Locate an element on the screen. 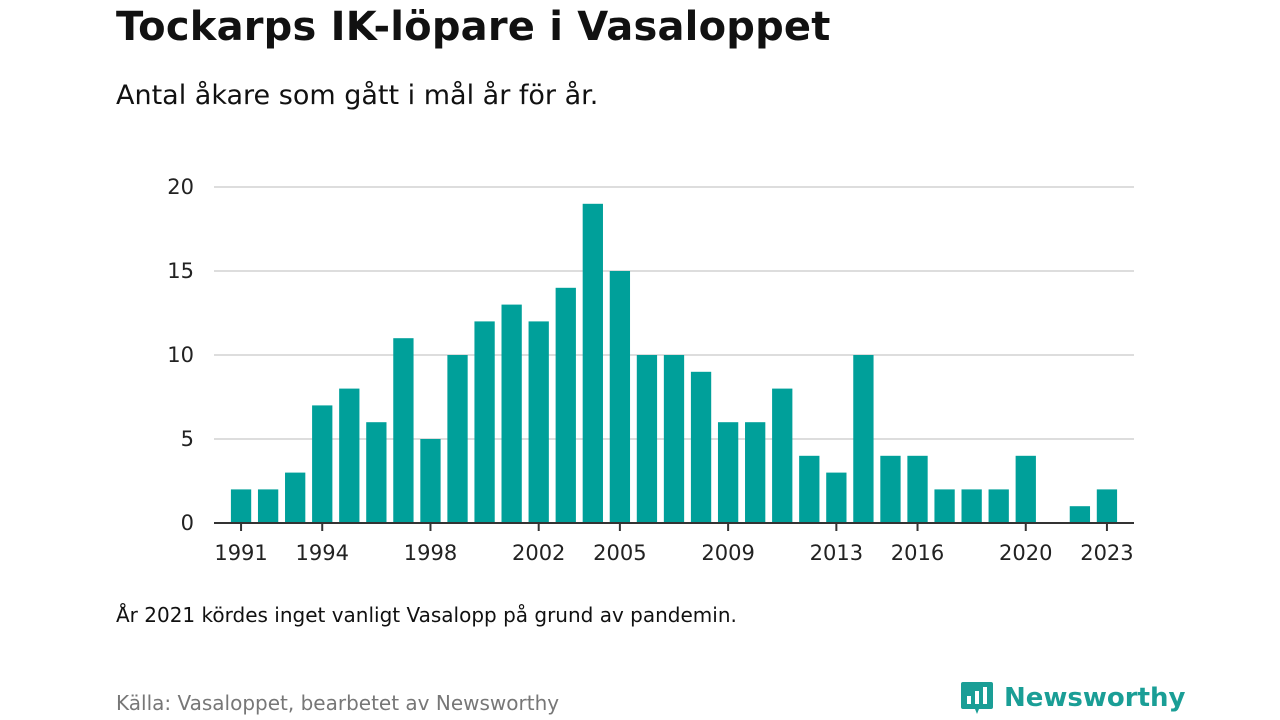 The image size is (1280, 720). bar-1991 is located at coordinates (241, 506).